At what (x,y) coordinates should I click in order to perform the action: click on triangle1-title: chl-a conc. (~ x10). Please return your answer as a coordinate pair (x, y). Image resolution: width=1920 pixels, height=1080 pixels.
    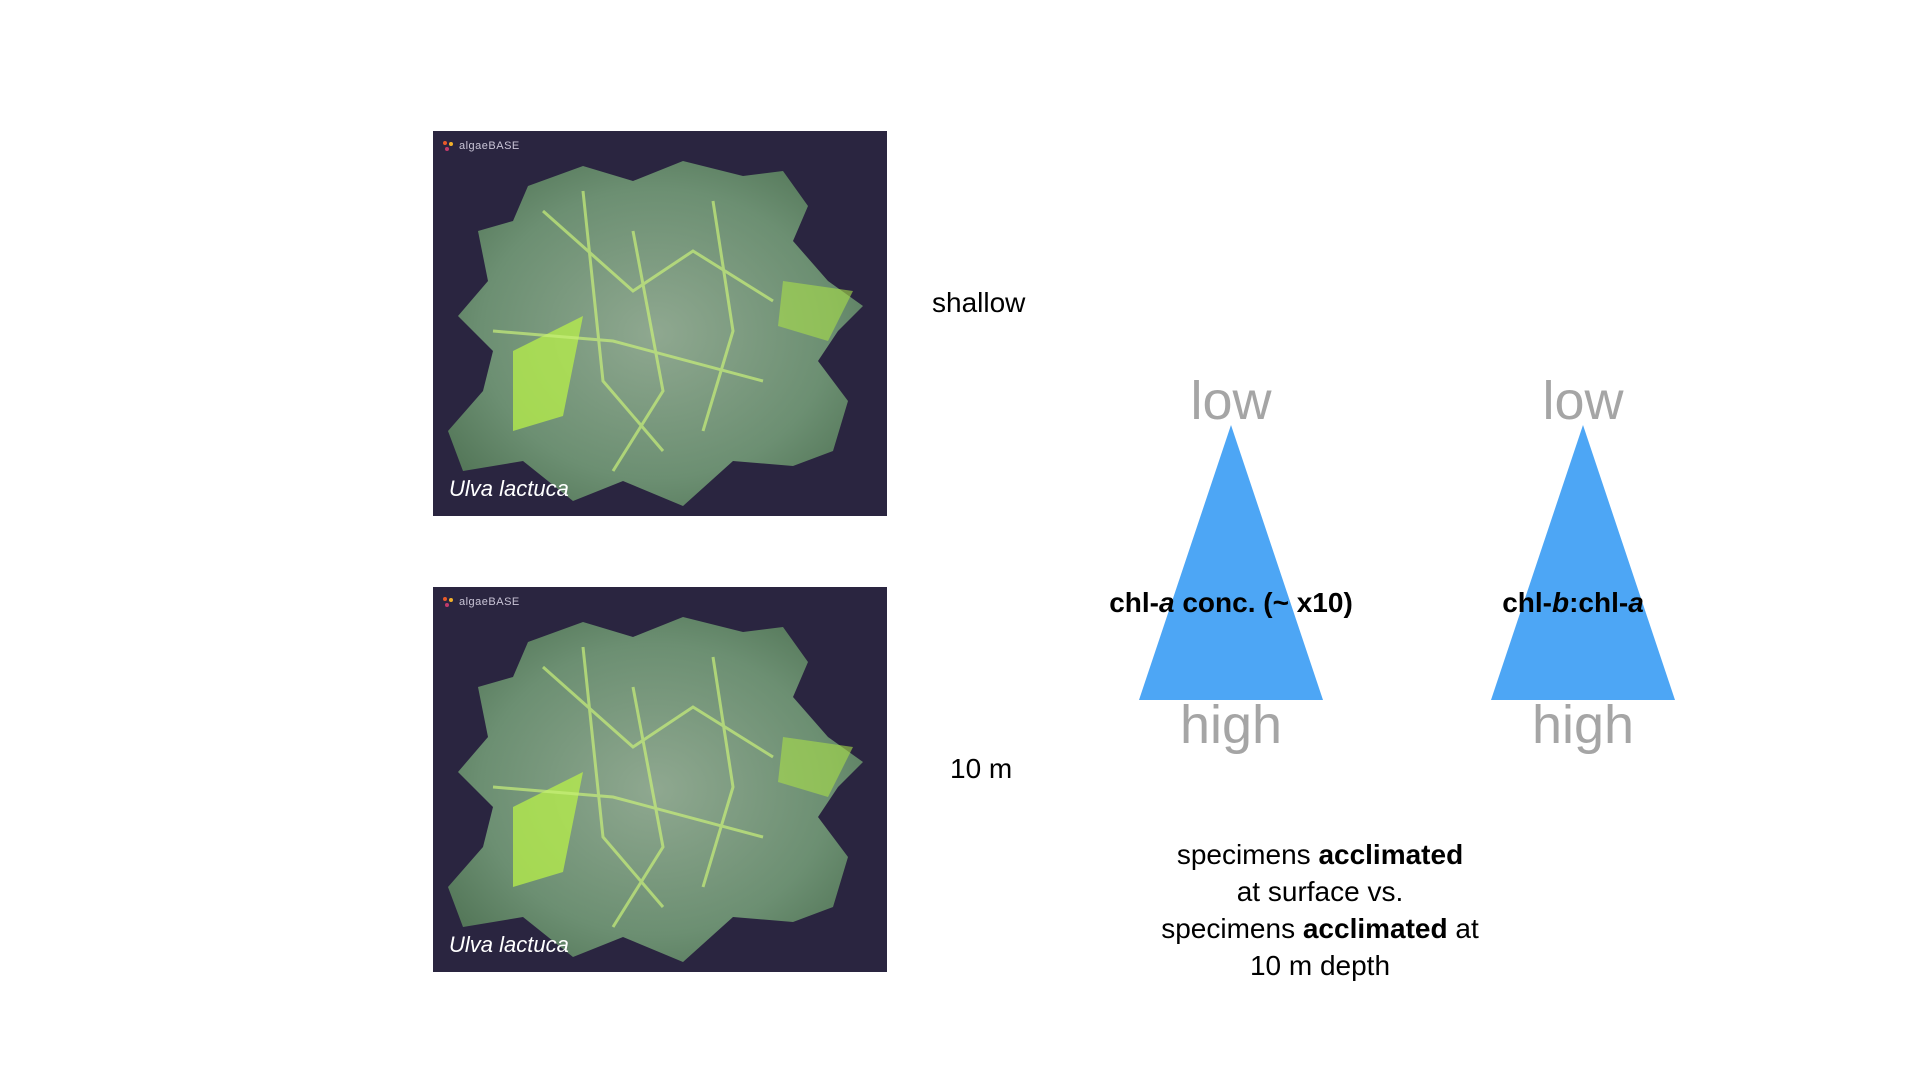
    Looking at the image, I should click on (1231, 602).